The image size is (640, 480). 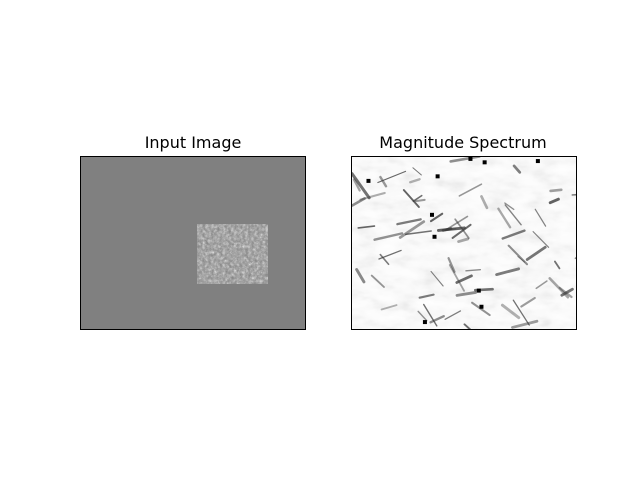 What do you see at coordinates (232, 254) in the screenshot?
I see `input-image-noise-patch` at bounding box center [232, 254].